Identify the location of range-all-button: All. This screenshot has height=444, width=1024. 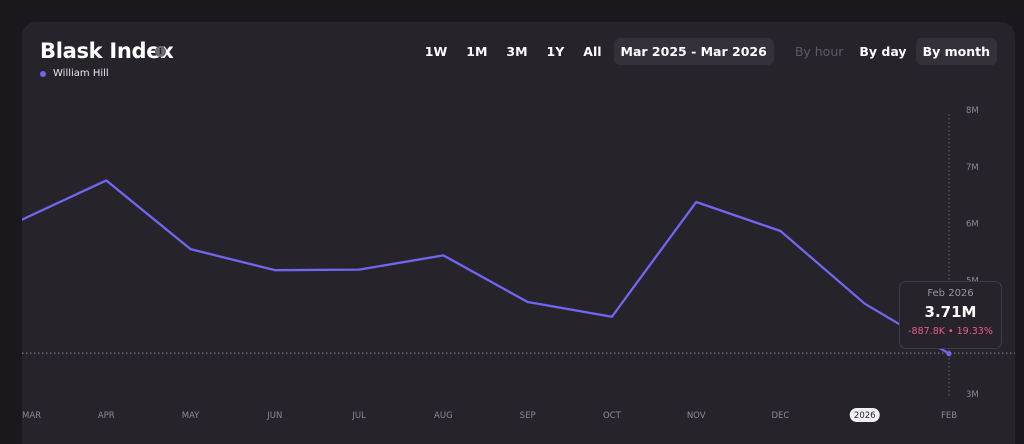
(592, 51).